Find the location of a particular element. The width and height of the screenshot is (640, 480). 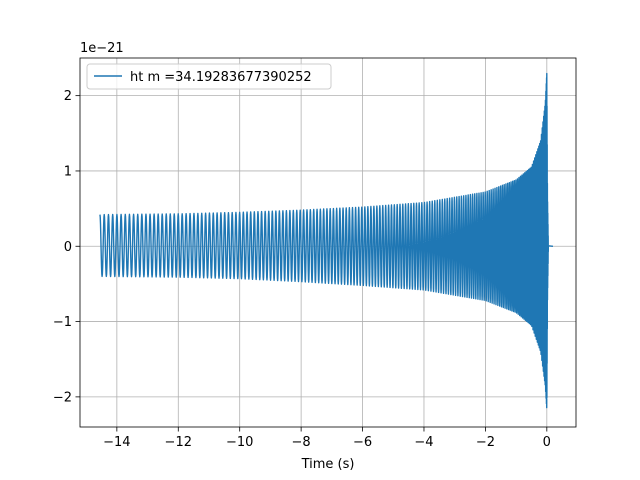

x-tick-label: −10 is located at coordinates (239, 442).